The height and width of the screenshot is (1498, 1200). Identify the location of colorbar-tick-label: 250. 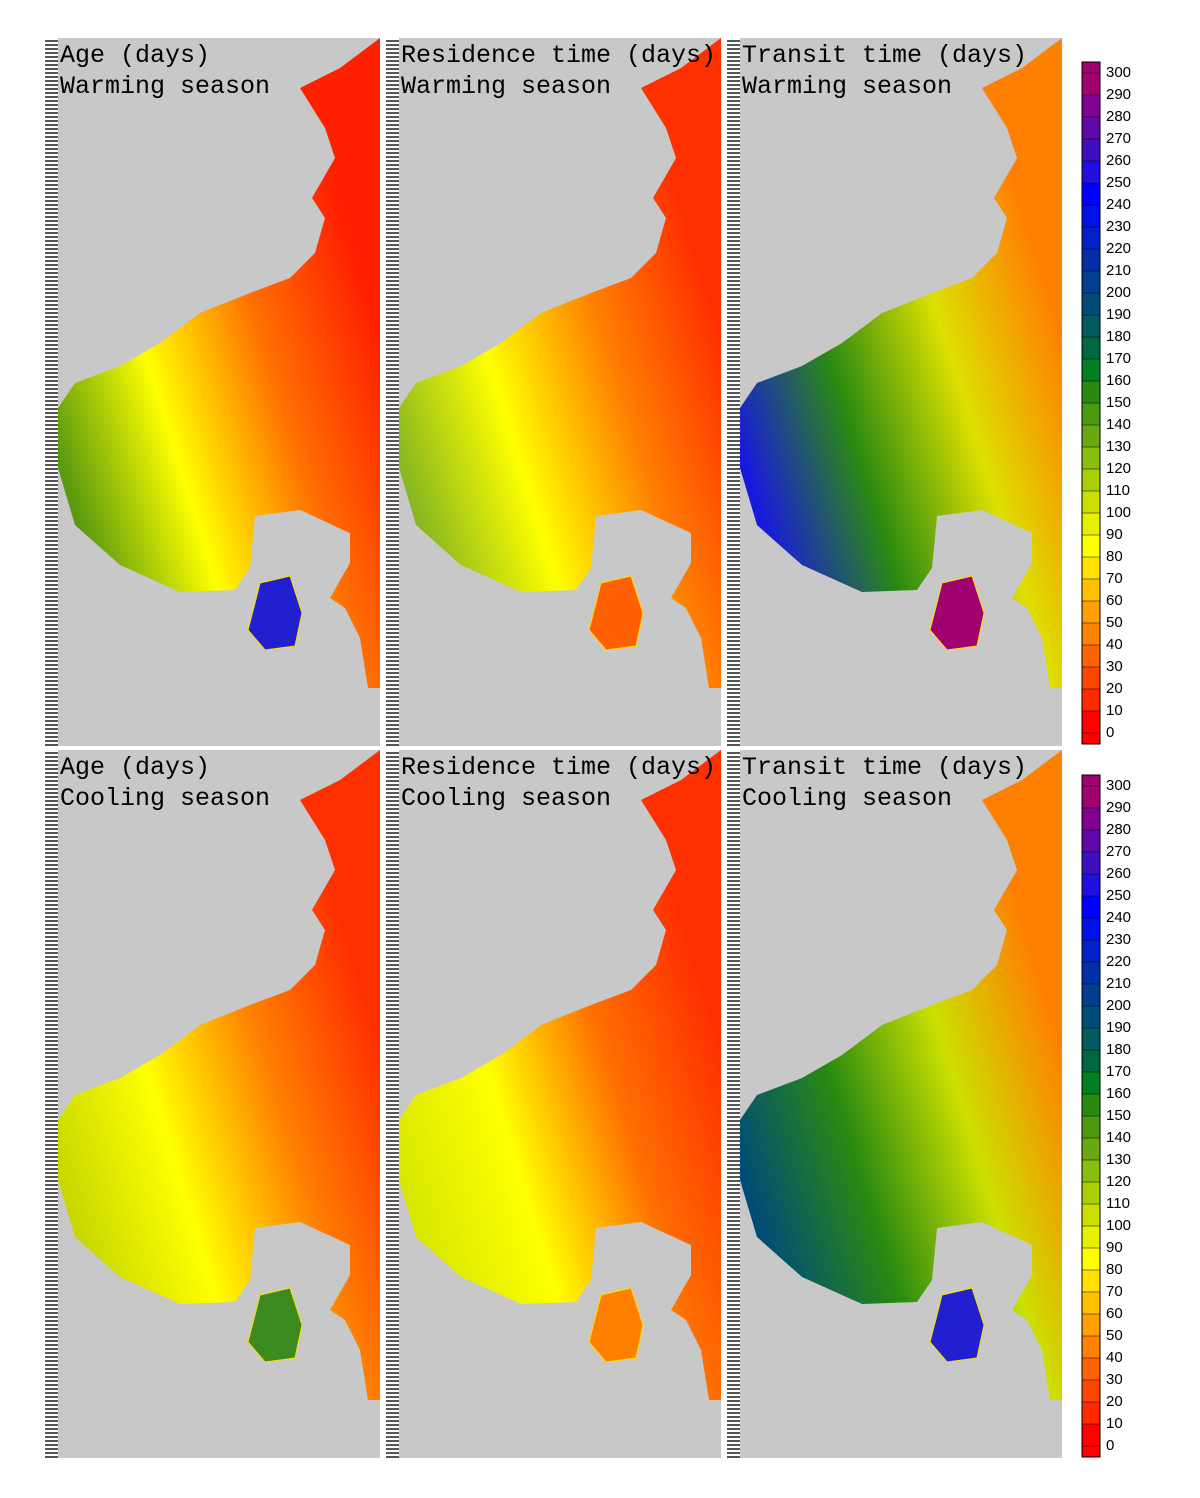
(1118, 895).